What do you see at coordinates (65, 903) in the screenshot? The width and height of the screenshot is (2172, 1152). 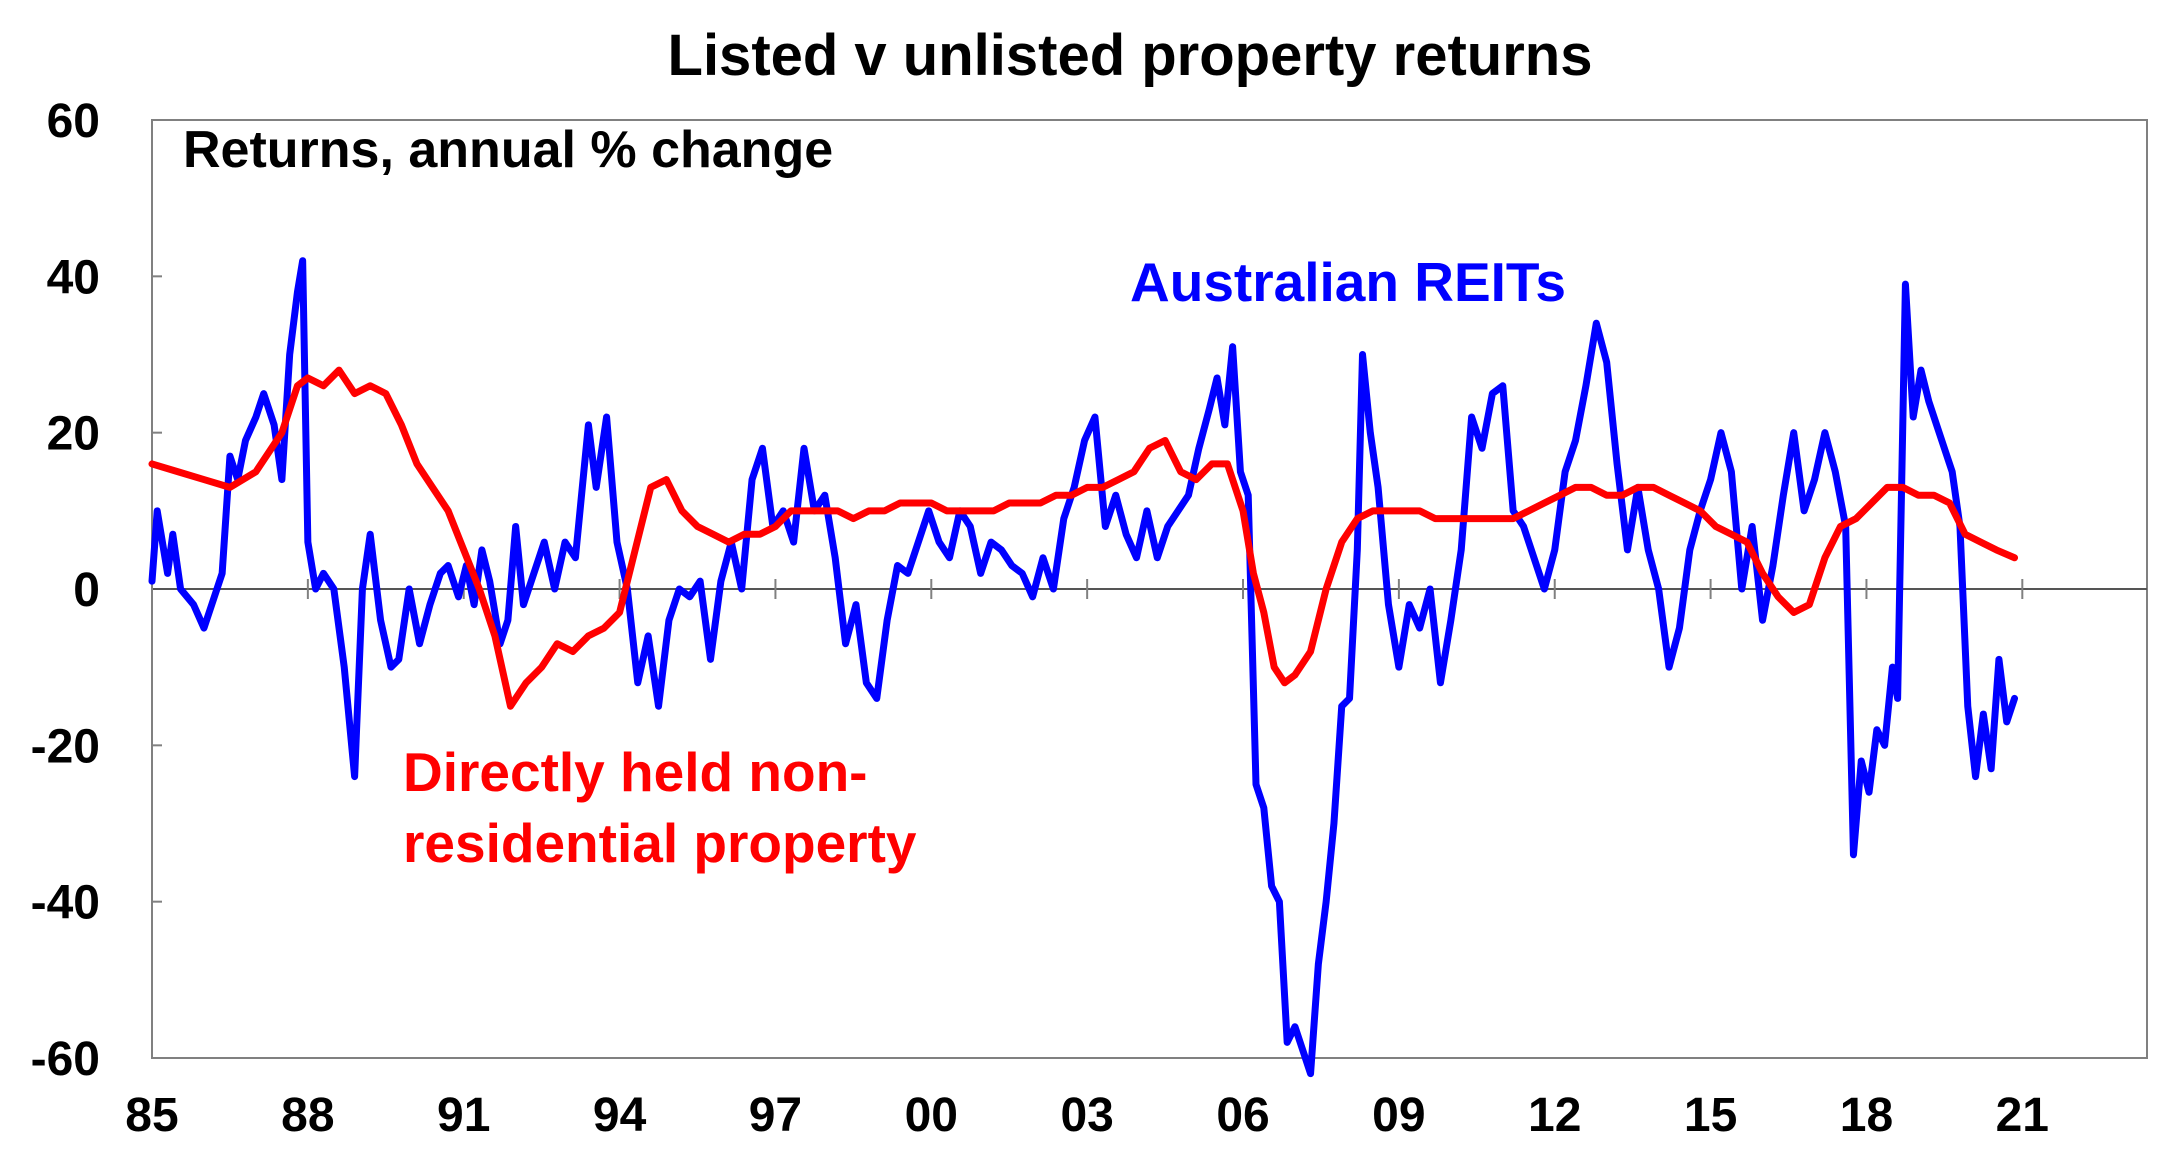 I see `y-tick-label: -40` at bounding box center [65, 903].